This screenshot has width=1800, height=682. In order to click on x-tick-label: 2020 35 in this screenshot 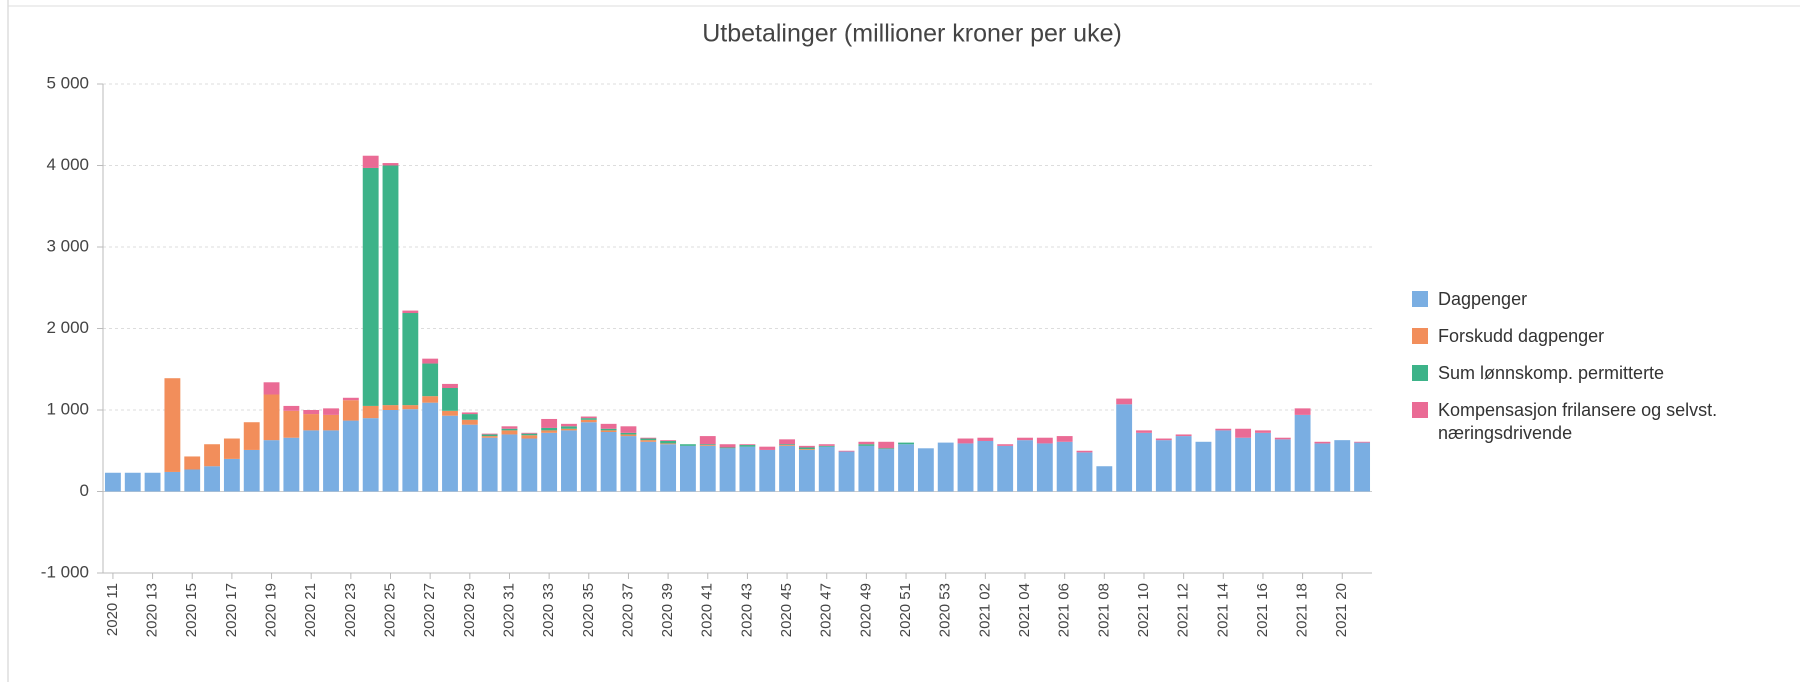, I will do `click(588, 610)`.